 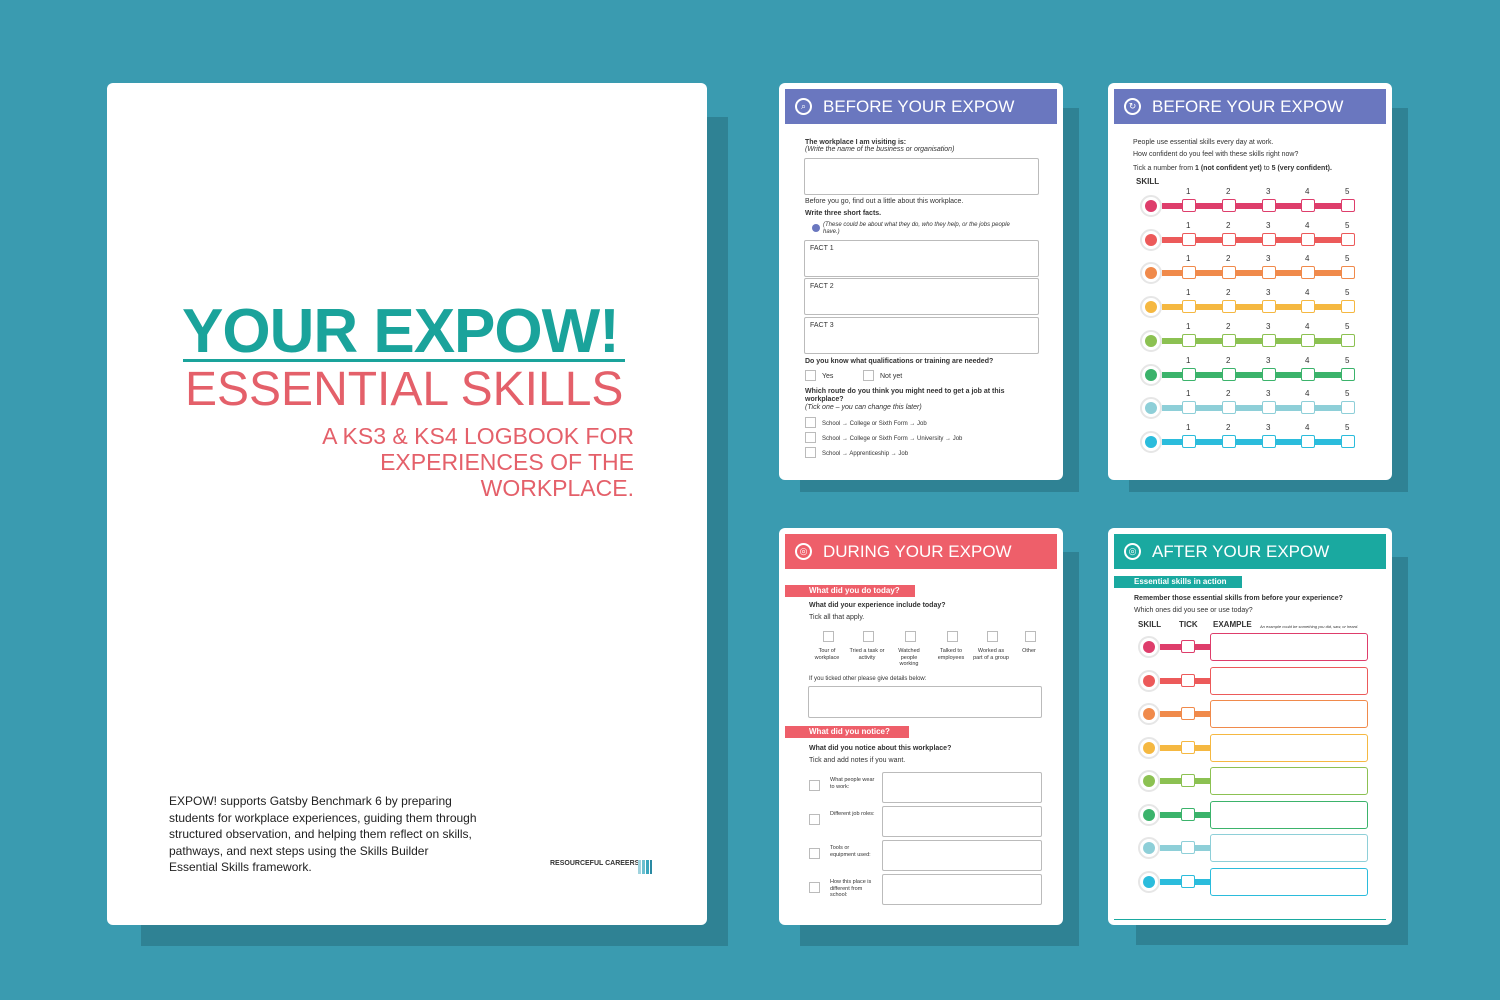 What do you see at coordinates (921, 176) in the screenshot?
I see `workplace-input` at bounding box center [921, 176].